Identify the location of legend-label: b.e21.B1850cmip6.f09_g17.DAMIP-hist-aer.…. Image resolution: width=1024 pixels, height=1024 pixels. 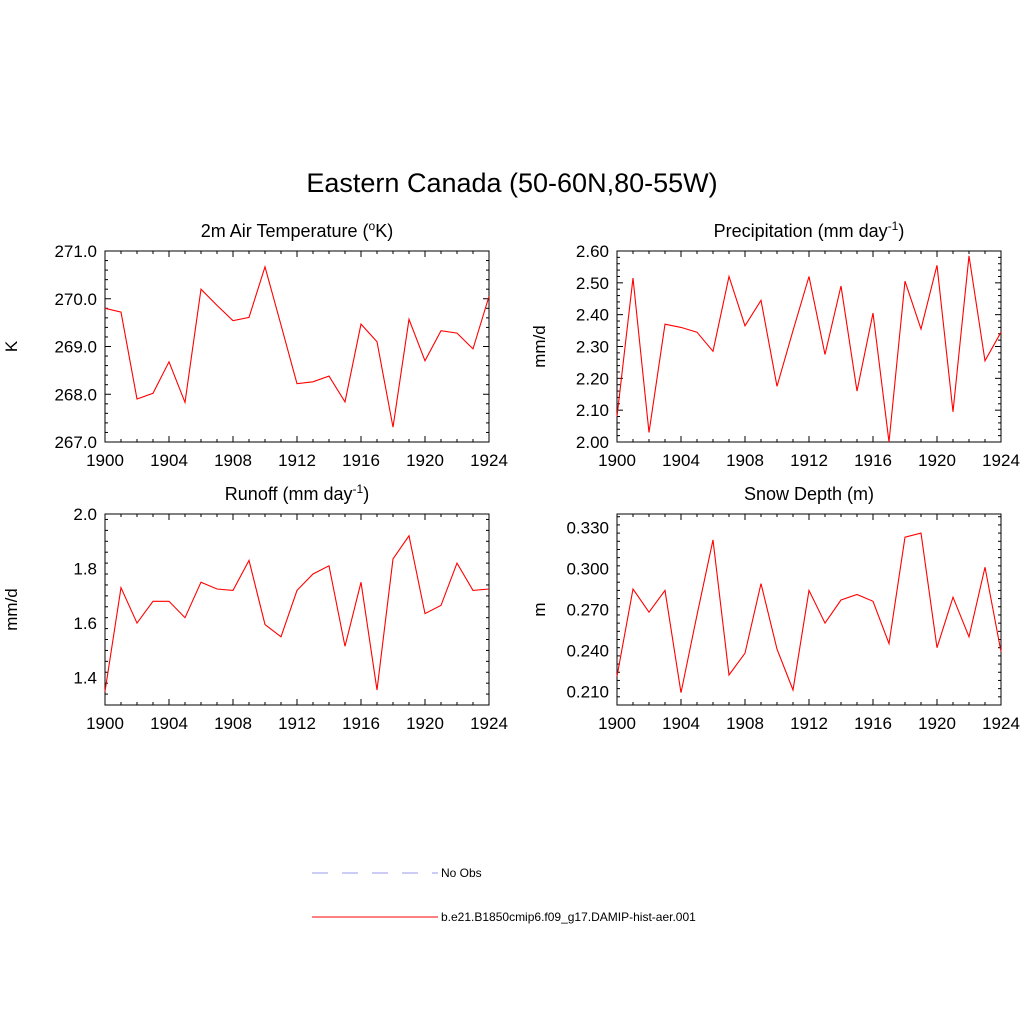
(568, 917).